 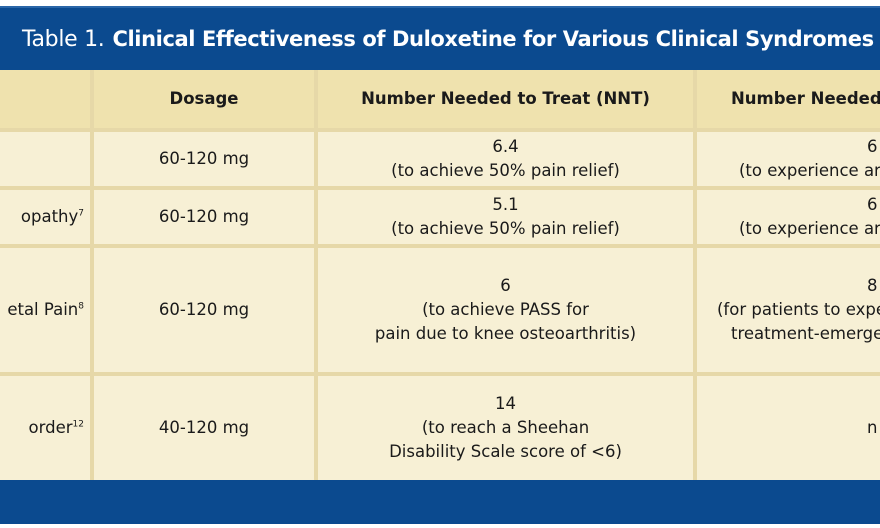 I want to click on row-nnh: 8 (for patients to expe treatment-emerge, so click(x=788, y=310).